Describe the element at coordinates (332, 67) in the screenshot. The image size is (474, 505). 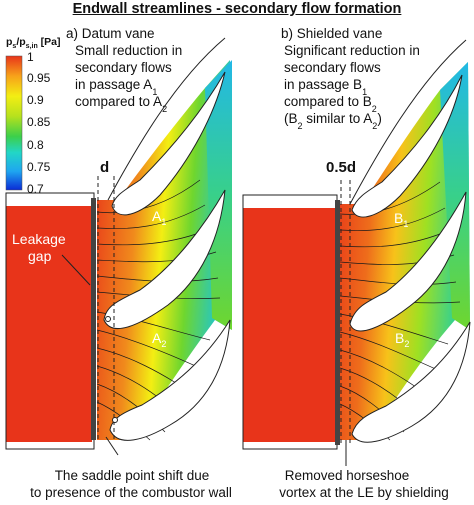
I see `panel-b-desc-line2: secondary flows` at that location.